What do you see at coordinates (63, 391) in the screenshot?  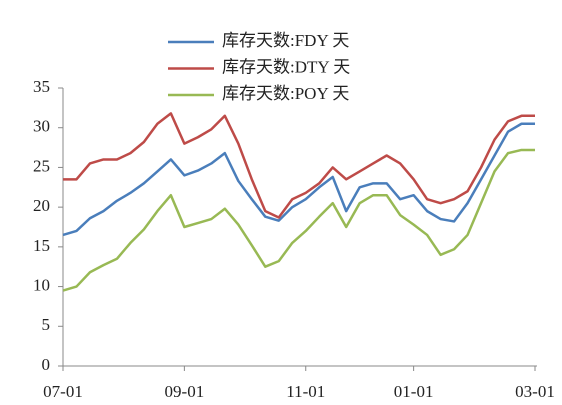 I see `x-tick-label: 07-01` at bounding box center [63, 391].